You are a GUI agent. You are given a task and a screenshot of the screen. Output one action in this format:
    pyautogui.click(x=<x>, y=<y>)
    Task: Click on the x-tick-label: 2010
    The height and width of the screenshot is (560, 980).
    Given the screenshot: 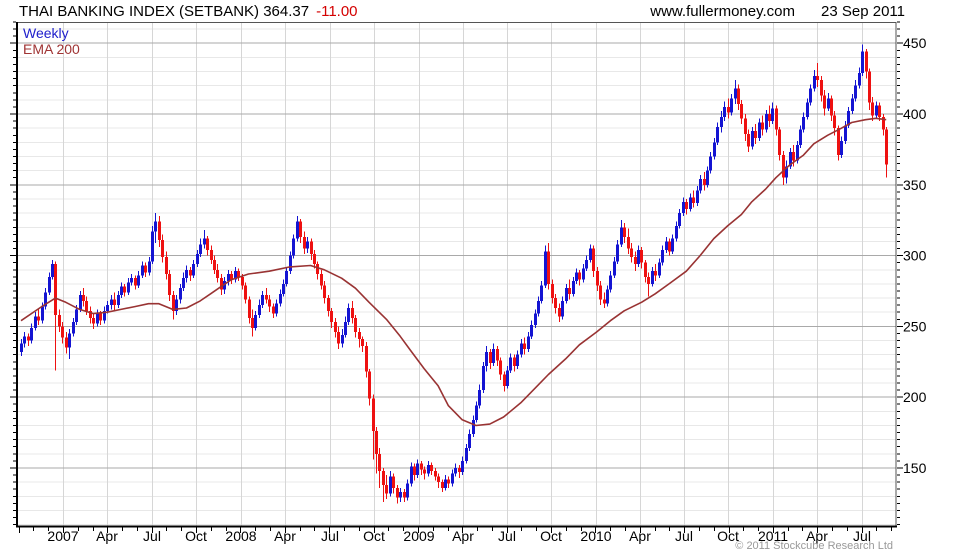 What is the action you would take?
    pyautogui.click(x=595, y=536)
    